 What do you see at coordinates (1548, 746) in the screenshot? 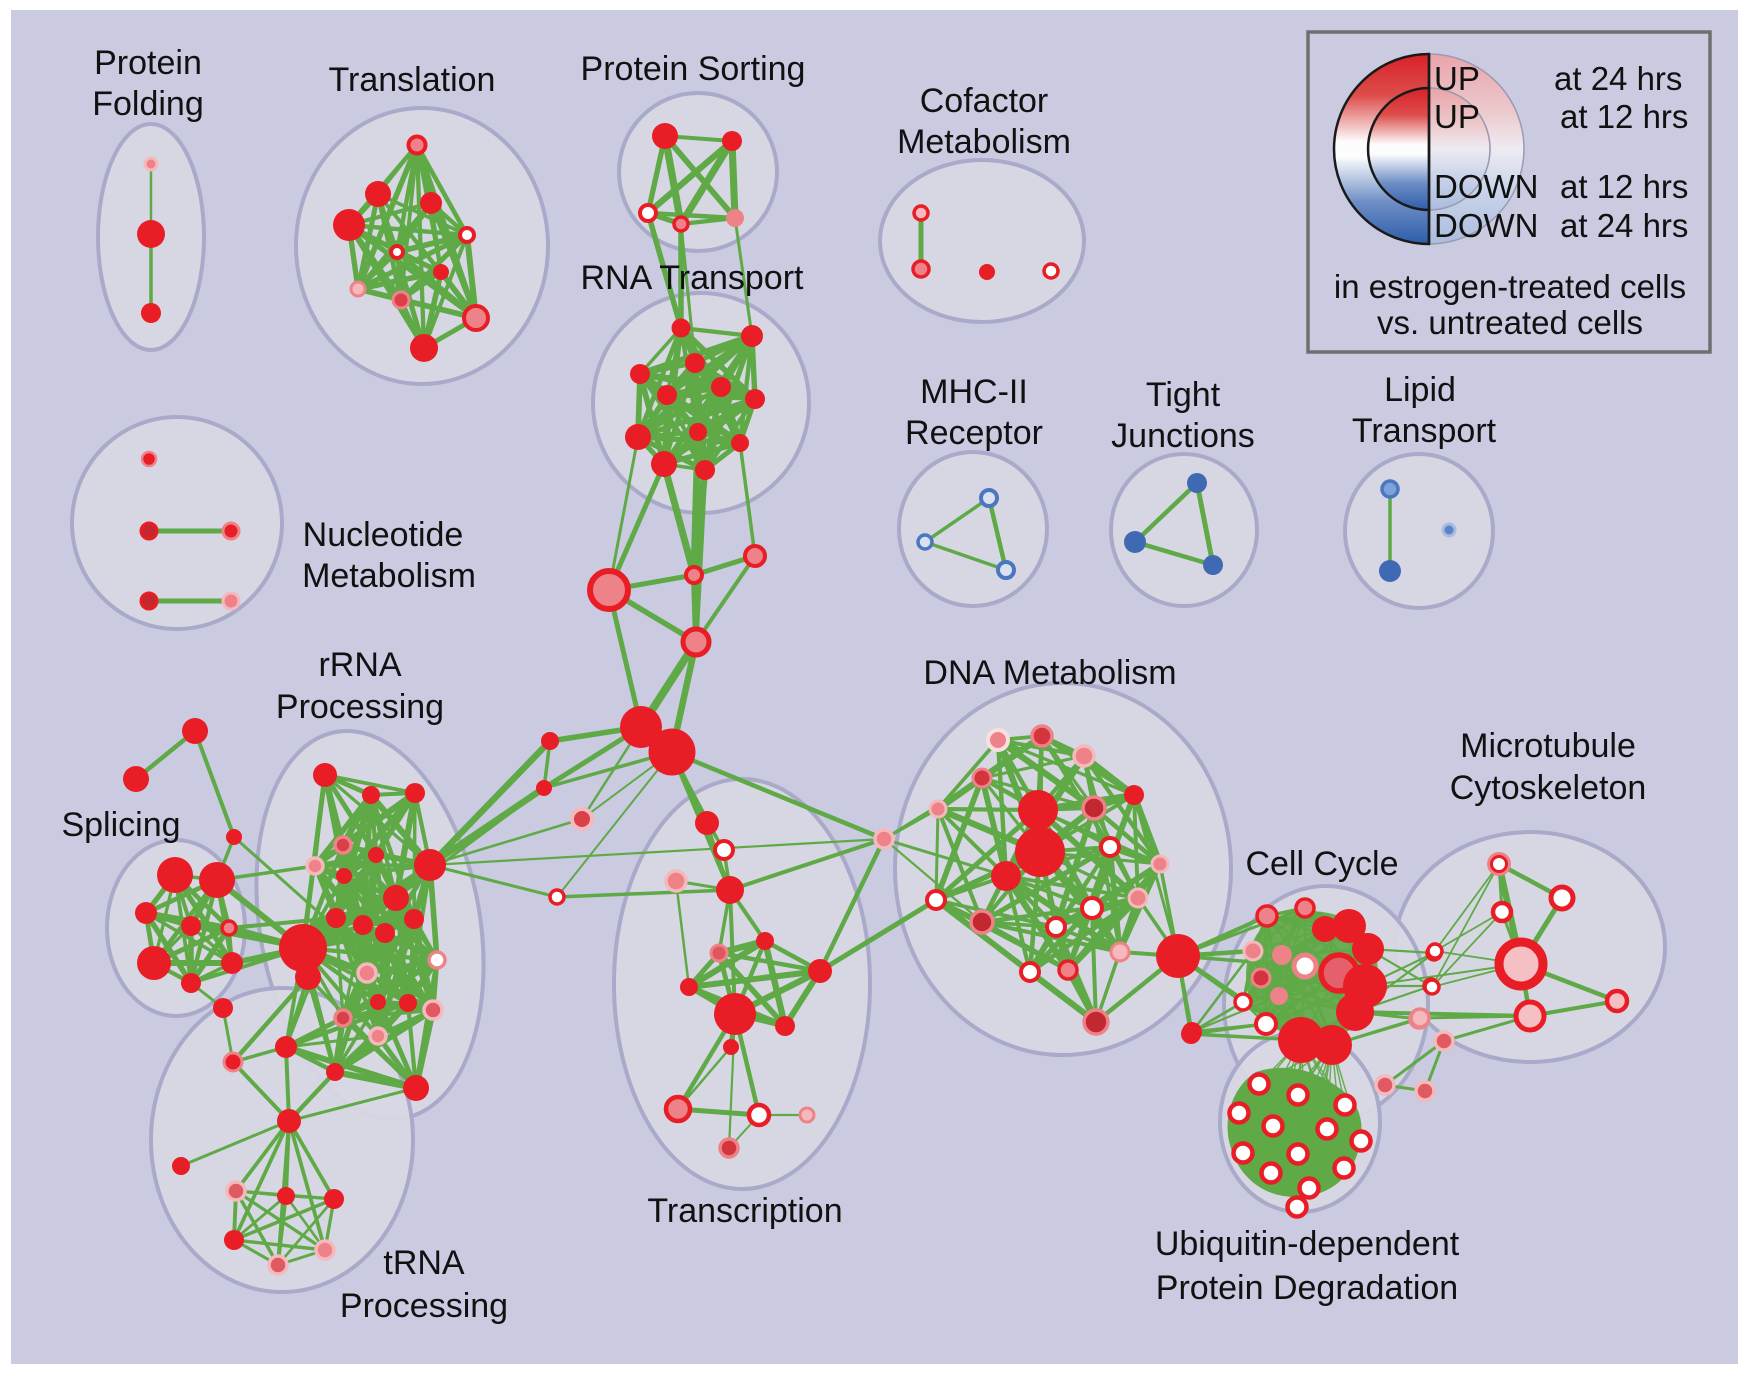
I see `svg-text: Microtubule` at bounding box center [1548, 746].